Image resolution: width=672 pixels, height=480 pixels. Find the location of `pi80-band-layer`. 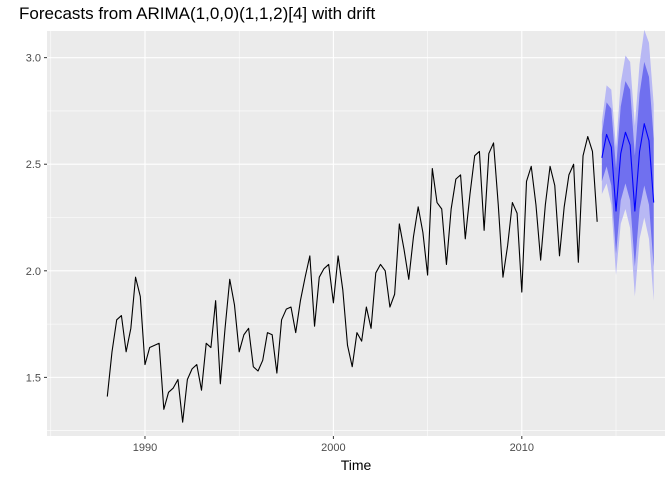

pi80-band-layer is located at coordinates (627, 164).